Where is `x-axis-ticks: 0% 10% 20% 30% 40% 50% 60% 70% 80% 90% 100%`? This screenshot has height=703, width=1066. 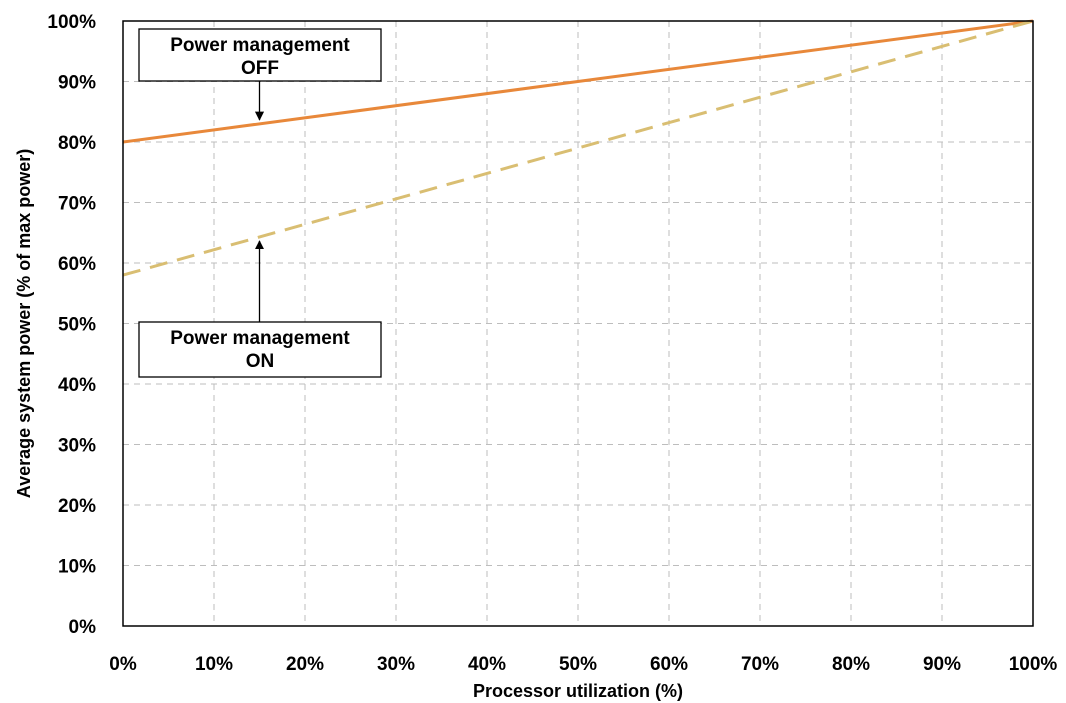
x-axis-ticks: 0% 10% 20% 30% 40% 50% 60% 70% 80% 90% 100% is located at coordinates (583, 664).